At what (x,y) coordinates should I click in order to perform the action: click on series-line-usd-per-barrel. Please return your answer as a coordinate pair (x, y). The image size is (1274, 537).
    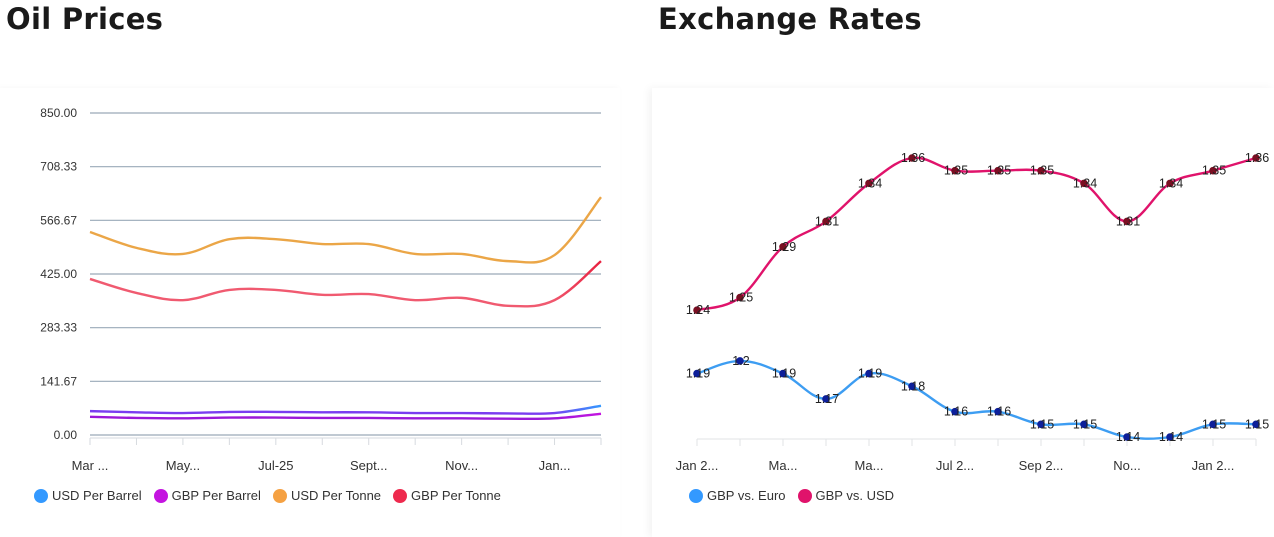
    Looking at the image, I should click on (345, 409).